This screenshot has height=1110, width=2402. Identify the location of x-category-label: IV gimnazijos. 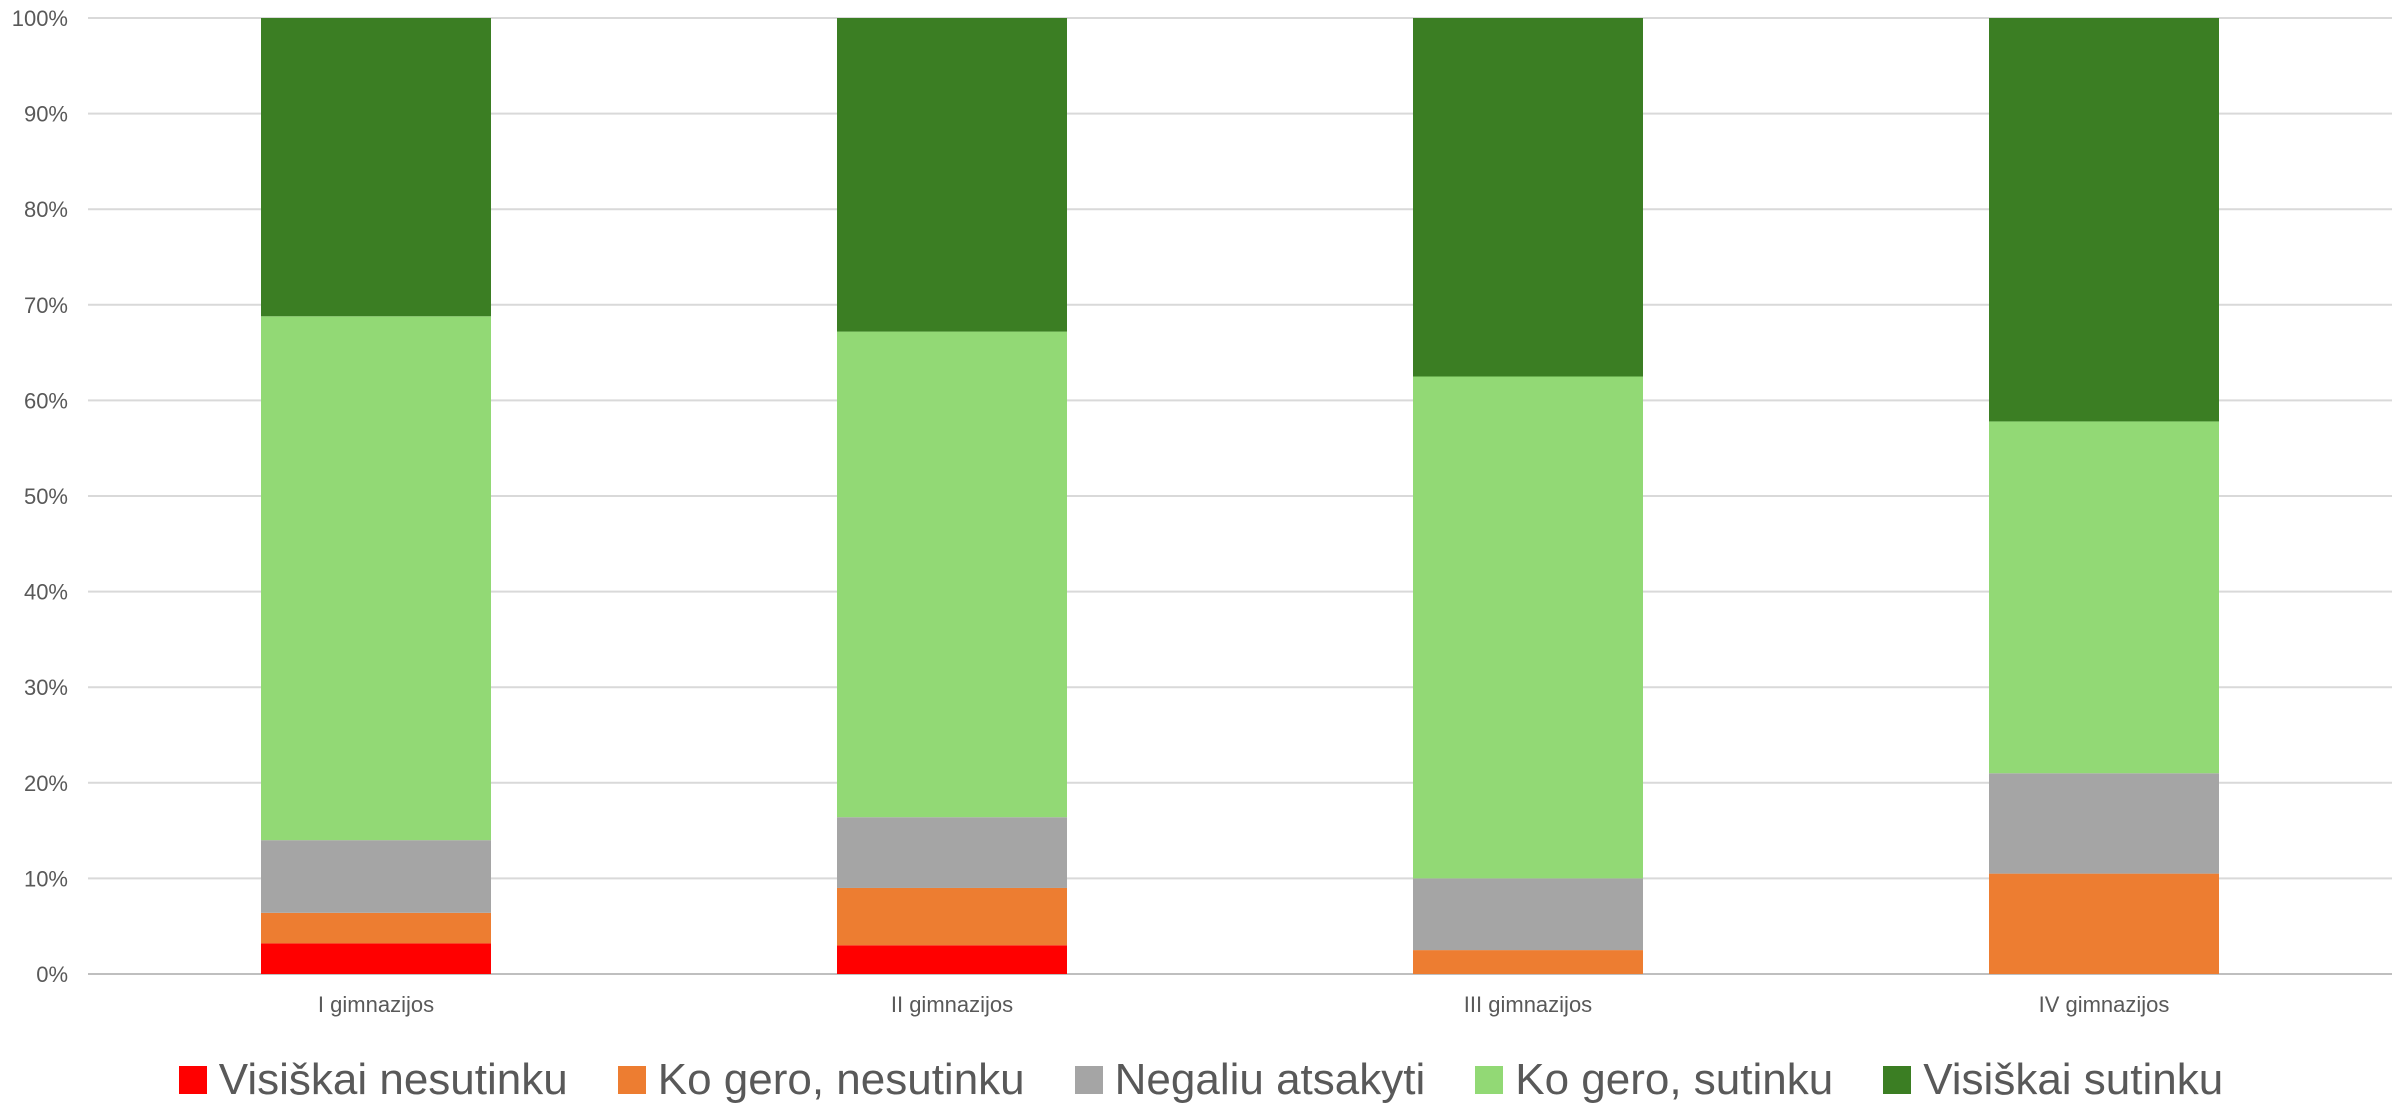
(2104, 1004).